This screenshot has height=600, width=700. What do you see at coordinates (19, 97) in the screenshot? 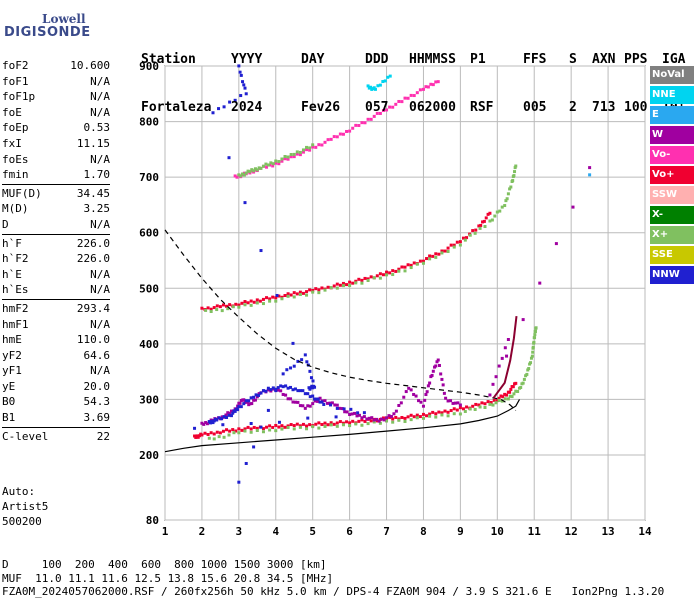
I see `param-label: foF1p` at bounding box center [19, 97].